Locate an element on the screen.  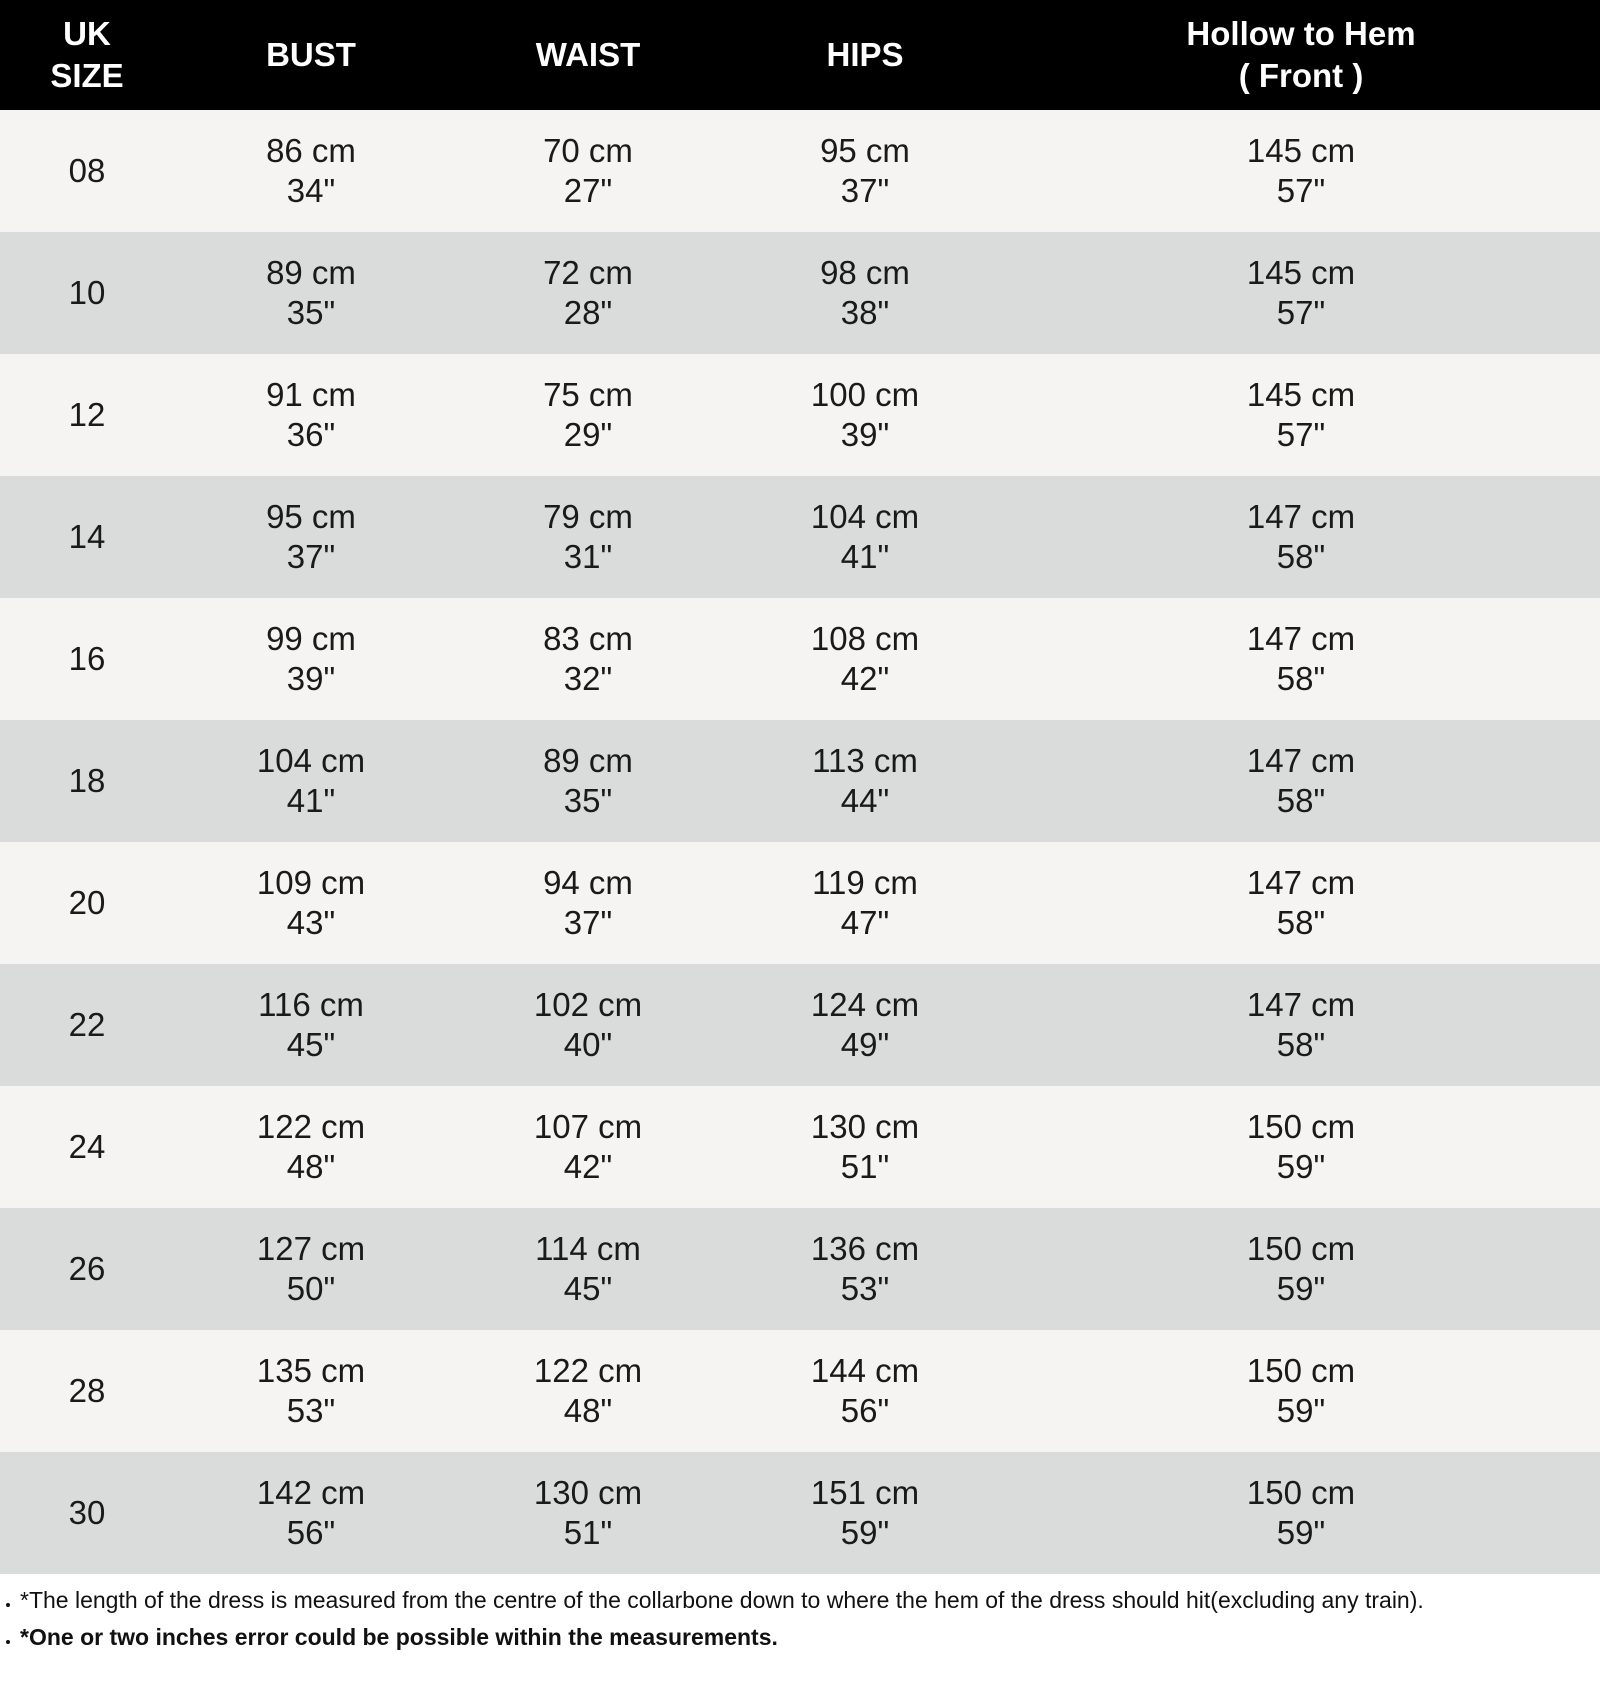
cell-value: 38" is located at coordinates (865, 312).